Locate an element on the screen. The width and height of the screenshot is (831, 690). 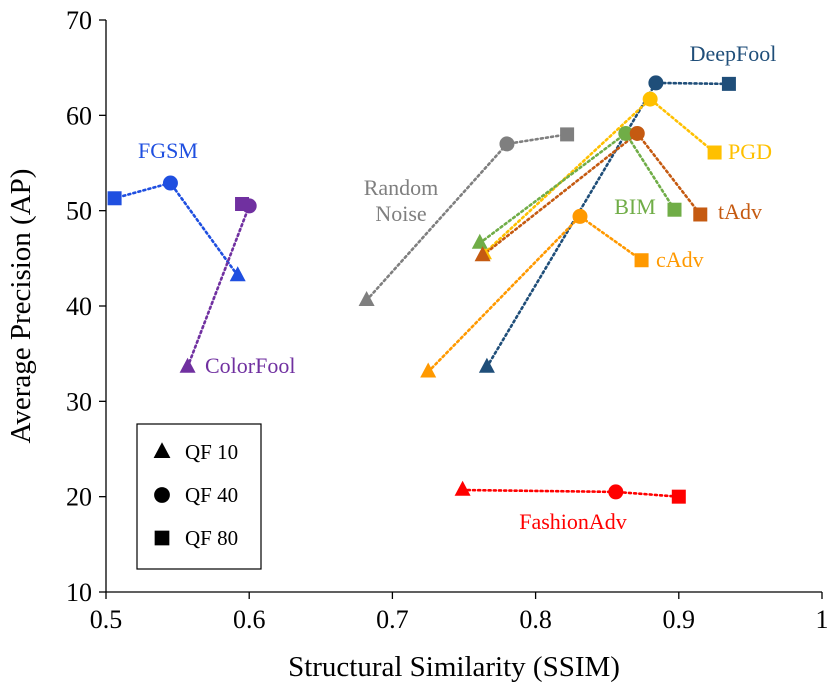
fashionadv-point-qf10 is located at coordinates (462, 488).